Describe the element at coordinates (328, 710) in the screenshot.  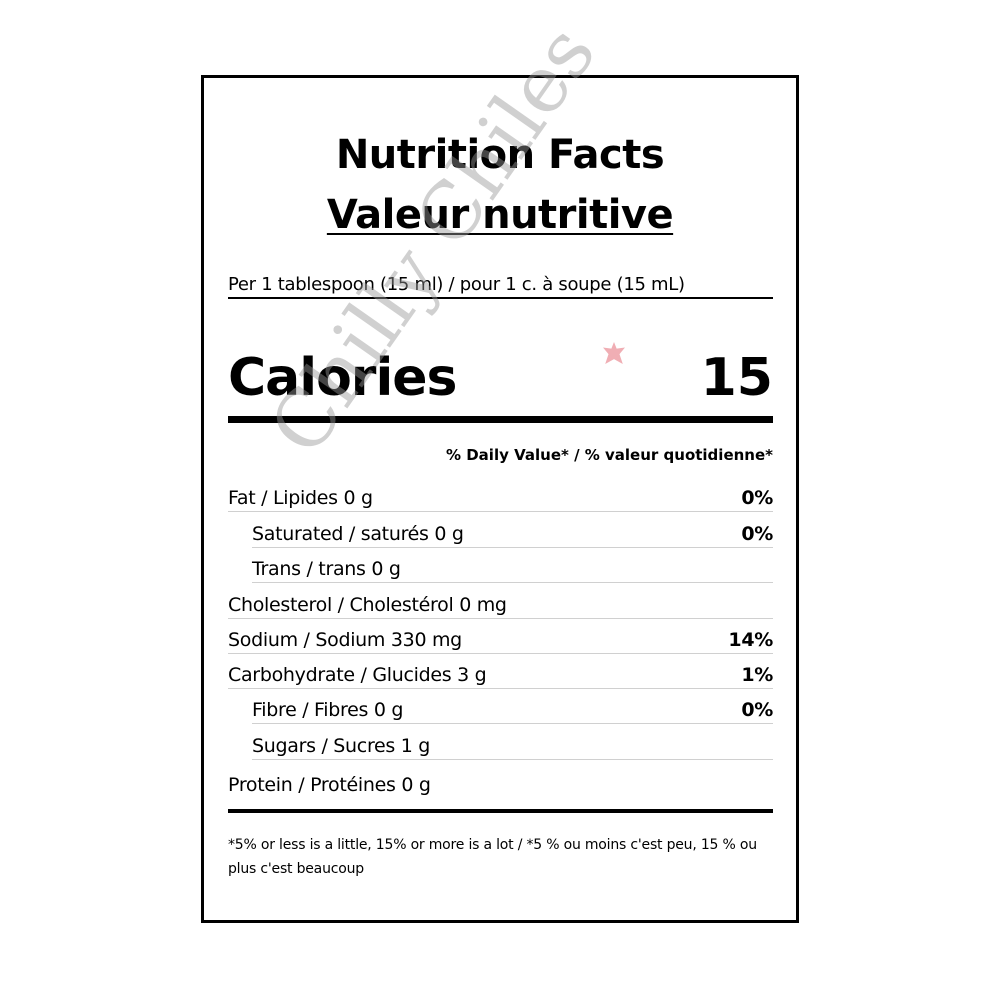
I see `nutrient-name: Fibre / Fibres 0 g` at that location.